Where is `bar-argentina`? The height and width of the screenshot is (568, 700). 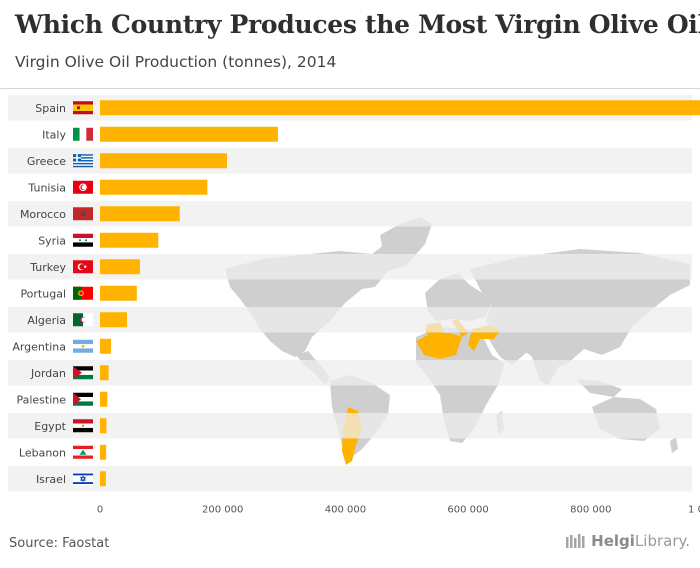
bar-argentina is located at coordinates (106, 346).